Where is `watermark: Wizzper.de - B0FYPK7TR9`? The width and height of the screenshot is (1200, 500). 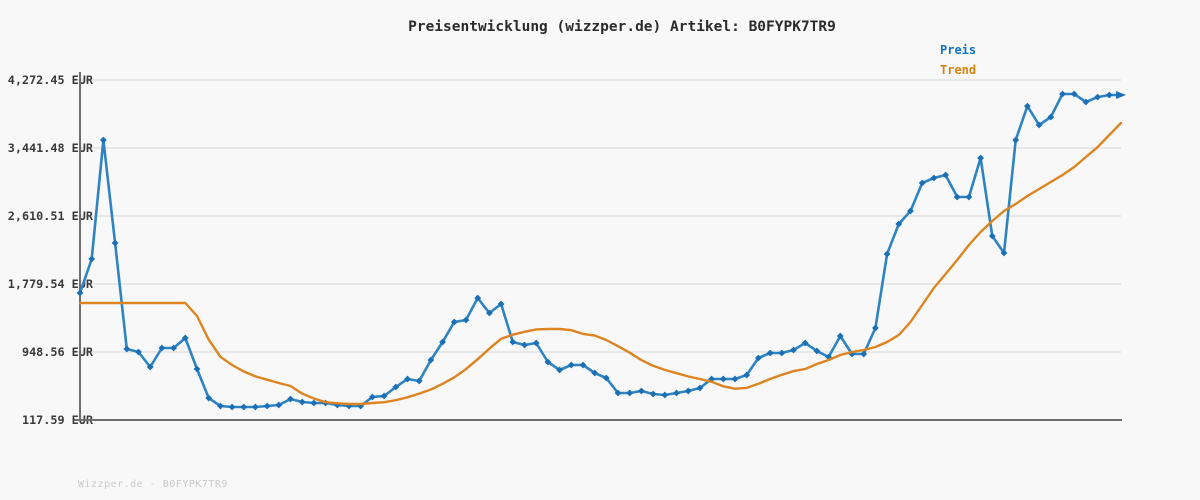
watermark: Wizzper.de - B0FYPK7TR9 is located at coordinates (153, 484).